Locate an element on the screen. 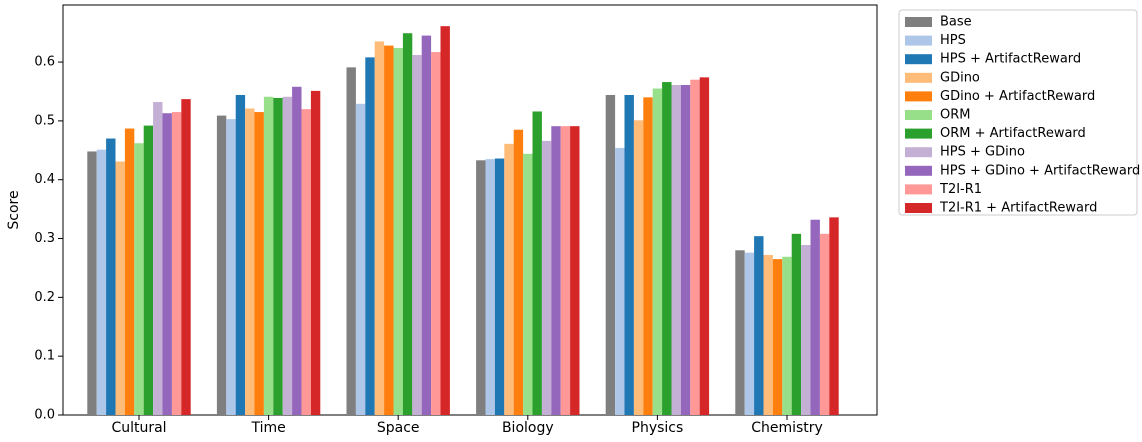 The image size is (1142, 442). legend-box is located at coordinates (1018, 112).